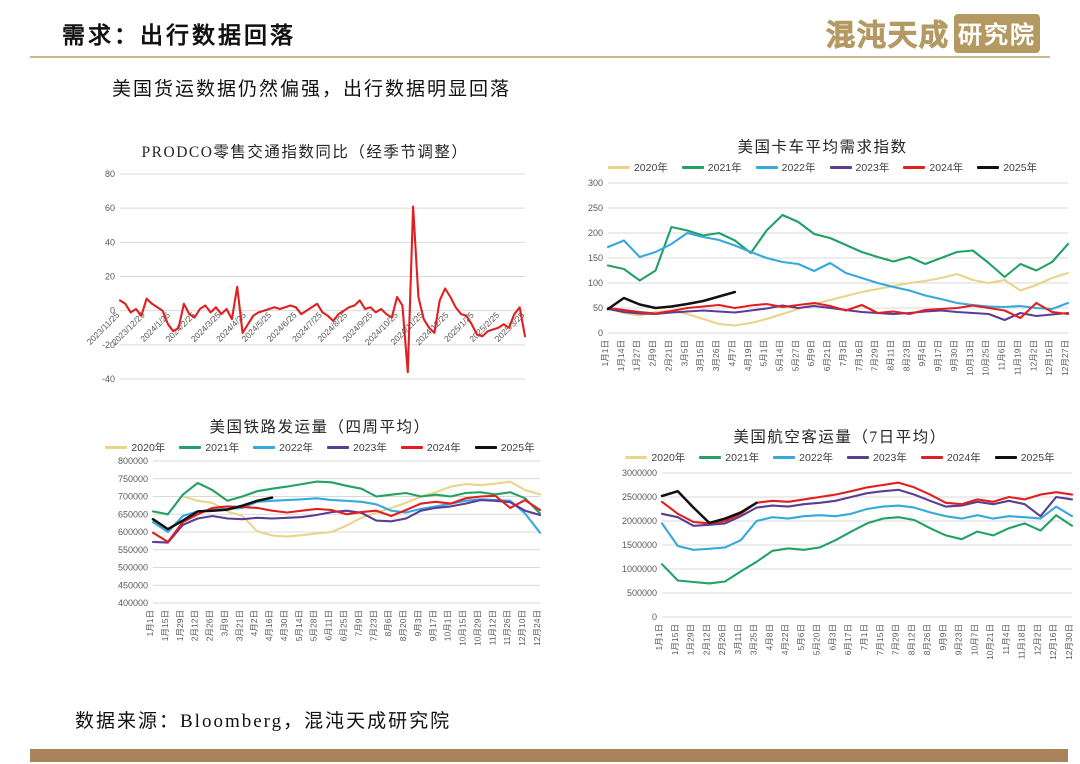 The height and width of the screenshot is (764, 1080). I want to click on svg-text: 3月25日, so click(754, 639).